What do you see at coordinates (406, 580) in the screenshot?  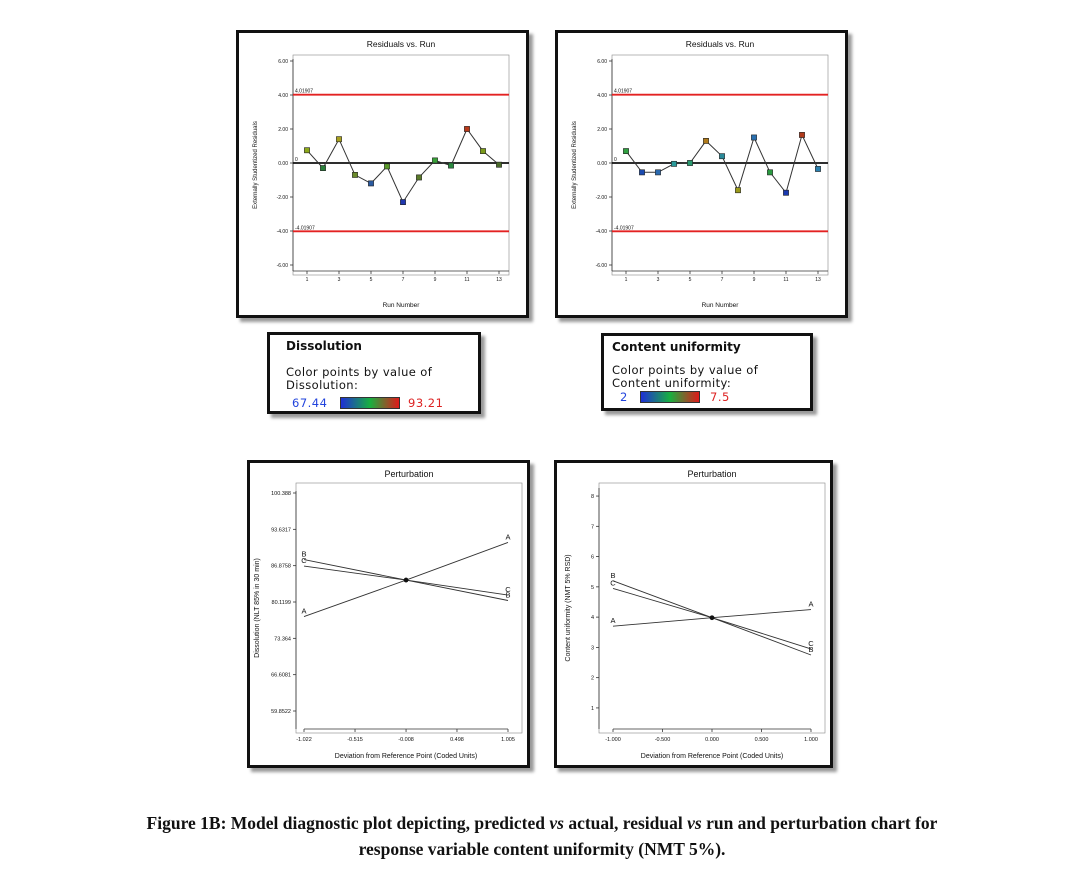 I see `reference-point` at bounding box center [406, 580].